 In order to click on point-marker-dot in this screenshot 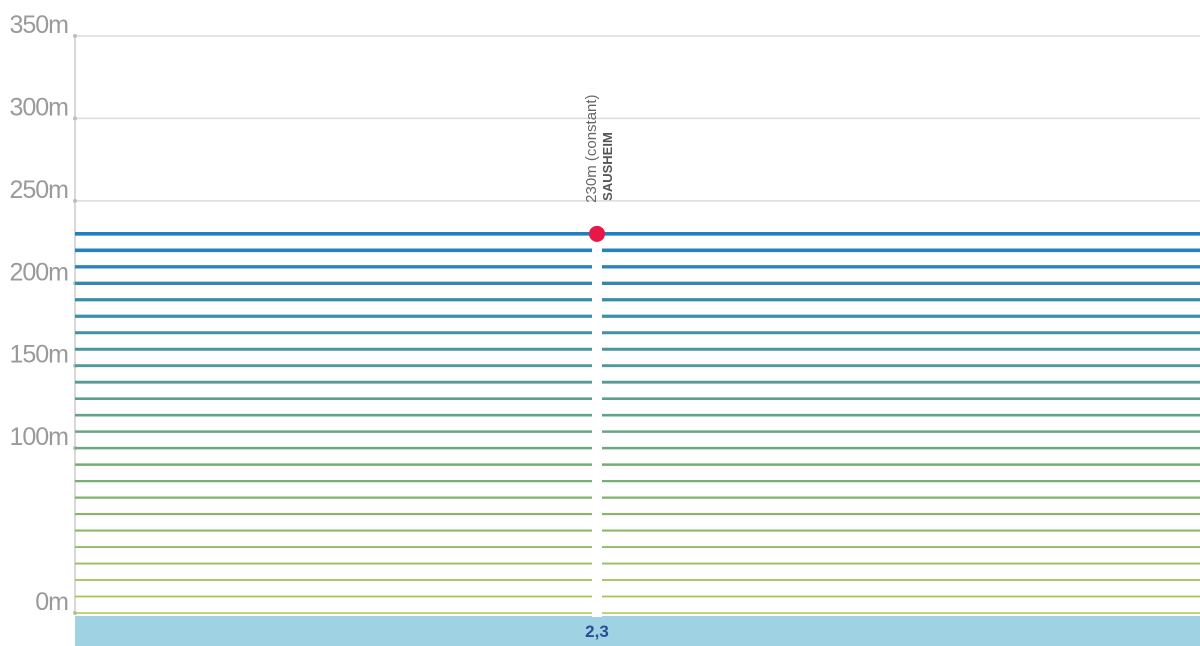, I will do `click(597, 233)`.